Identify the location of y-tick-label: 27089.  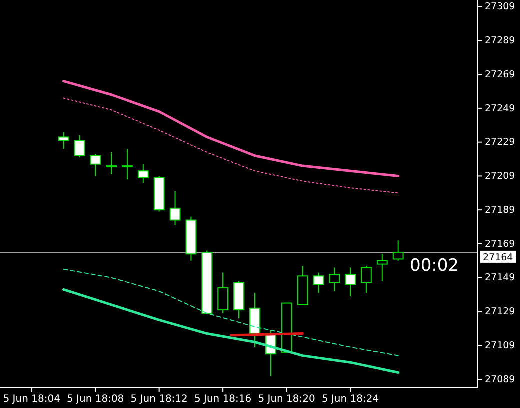
(500, 380).